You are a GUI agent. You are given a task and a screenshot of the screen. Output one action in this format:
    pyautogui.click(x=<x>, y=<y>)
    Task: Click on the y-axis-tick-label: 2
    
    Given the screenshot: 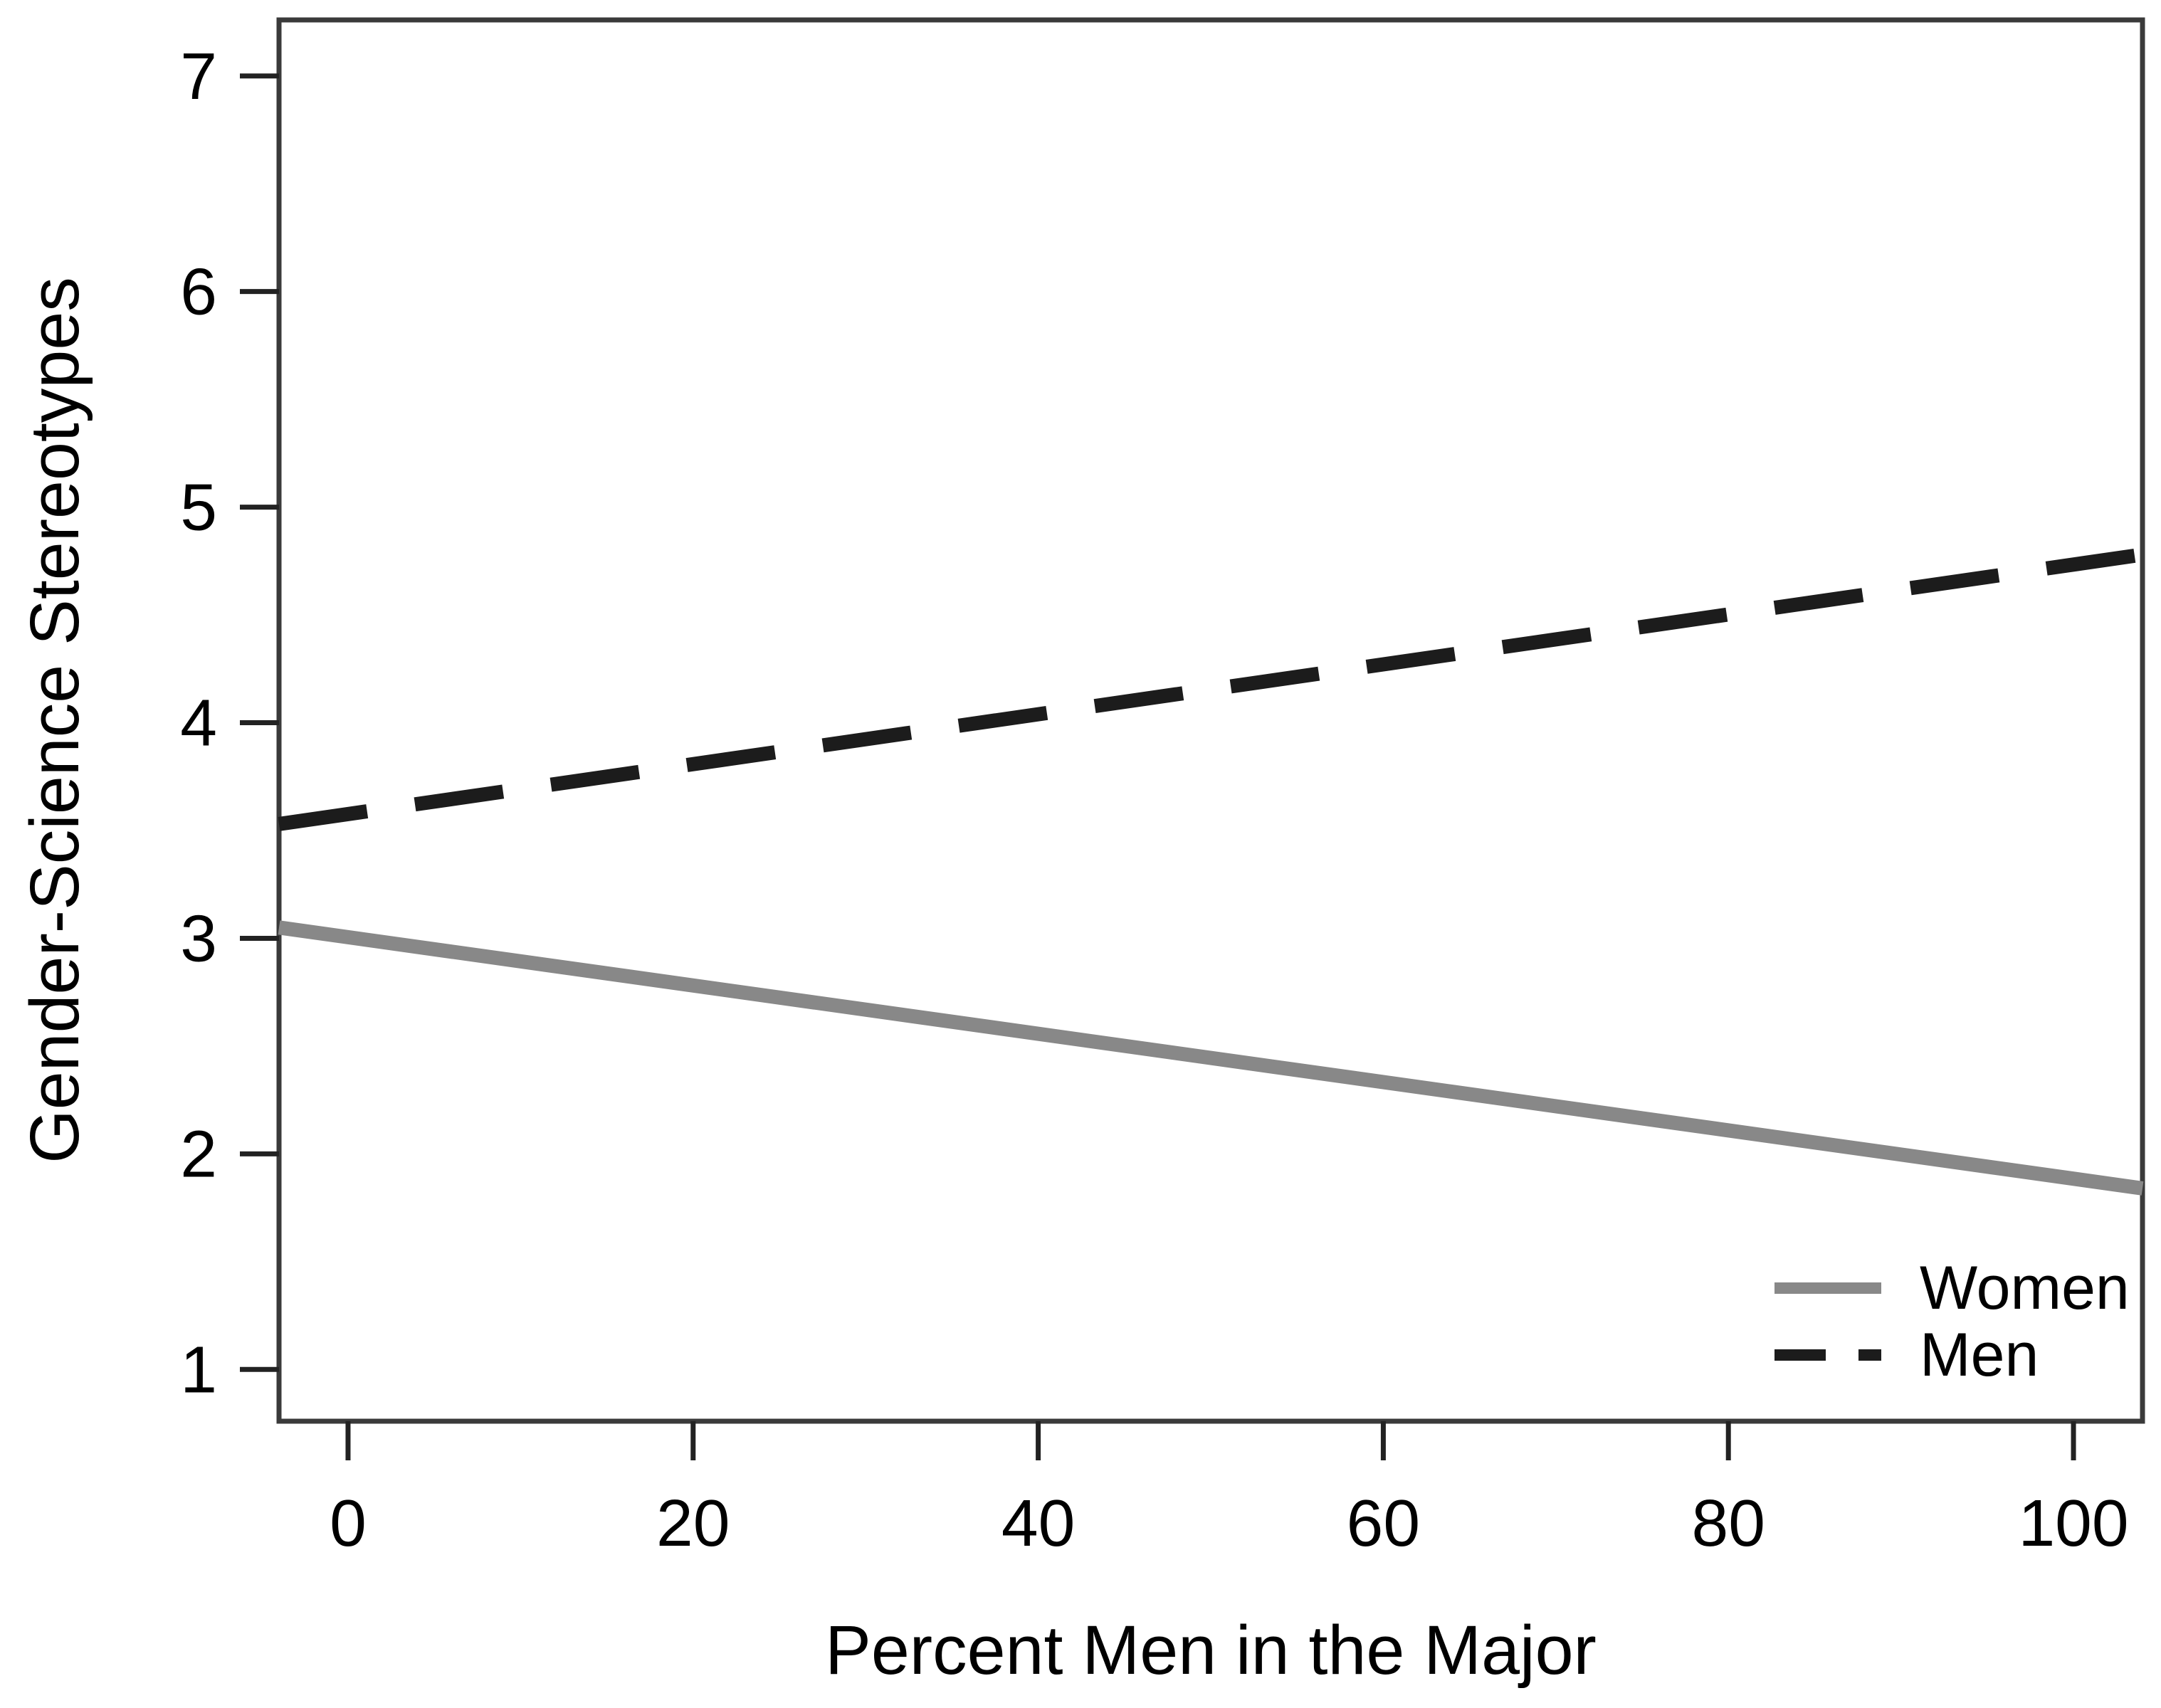 What is the action you would take?
    pyautogui.click(x=199, y=1154)
    